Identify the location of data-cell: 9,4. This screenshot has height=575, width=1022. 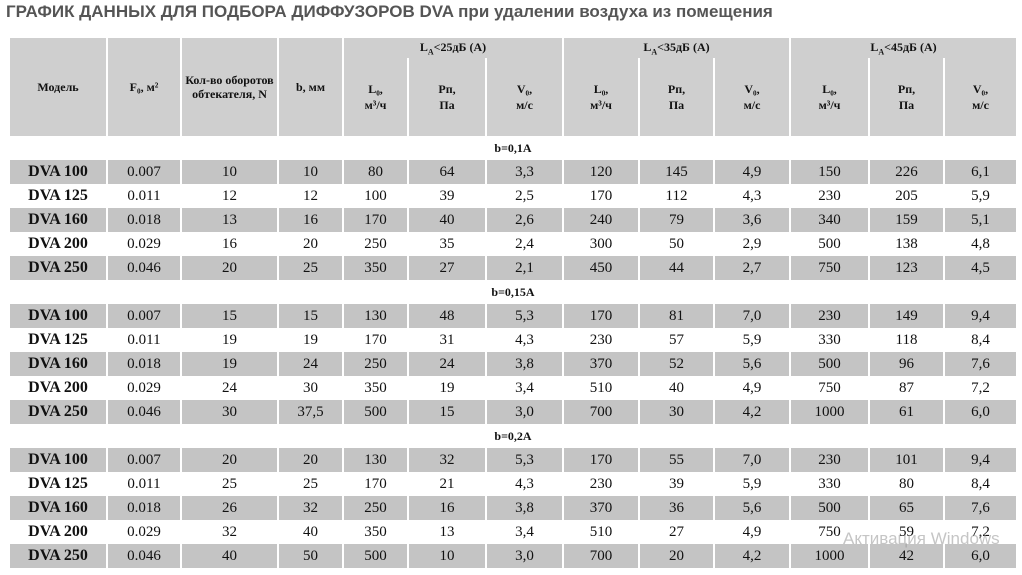
(980, 460).